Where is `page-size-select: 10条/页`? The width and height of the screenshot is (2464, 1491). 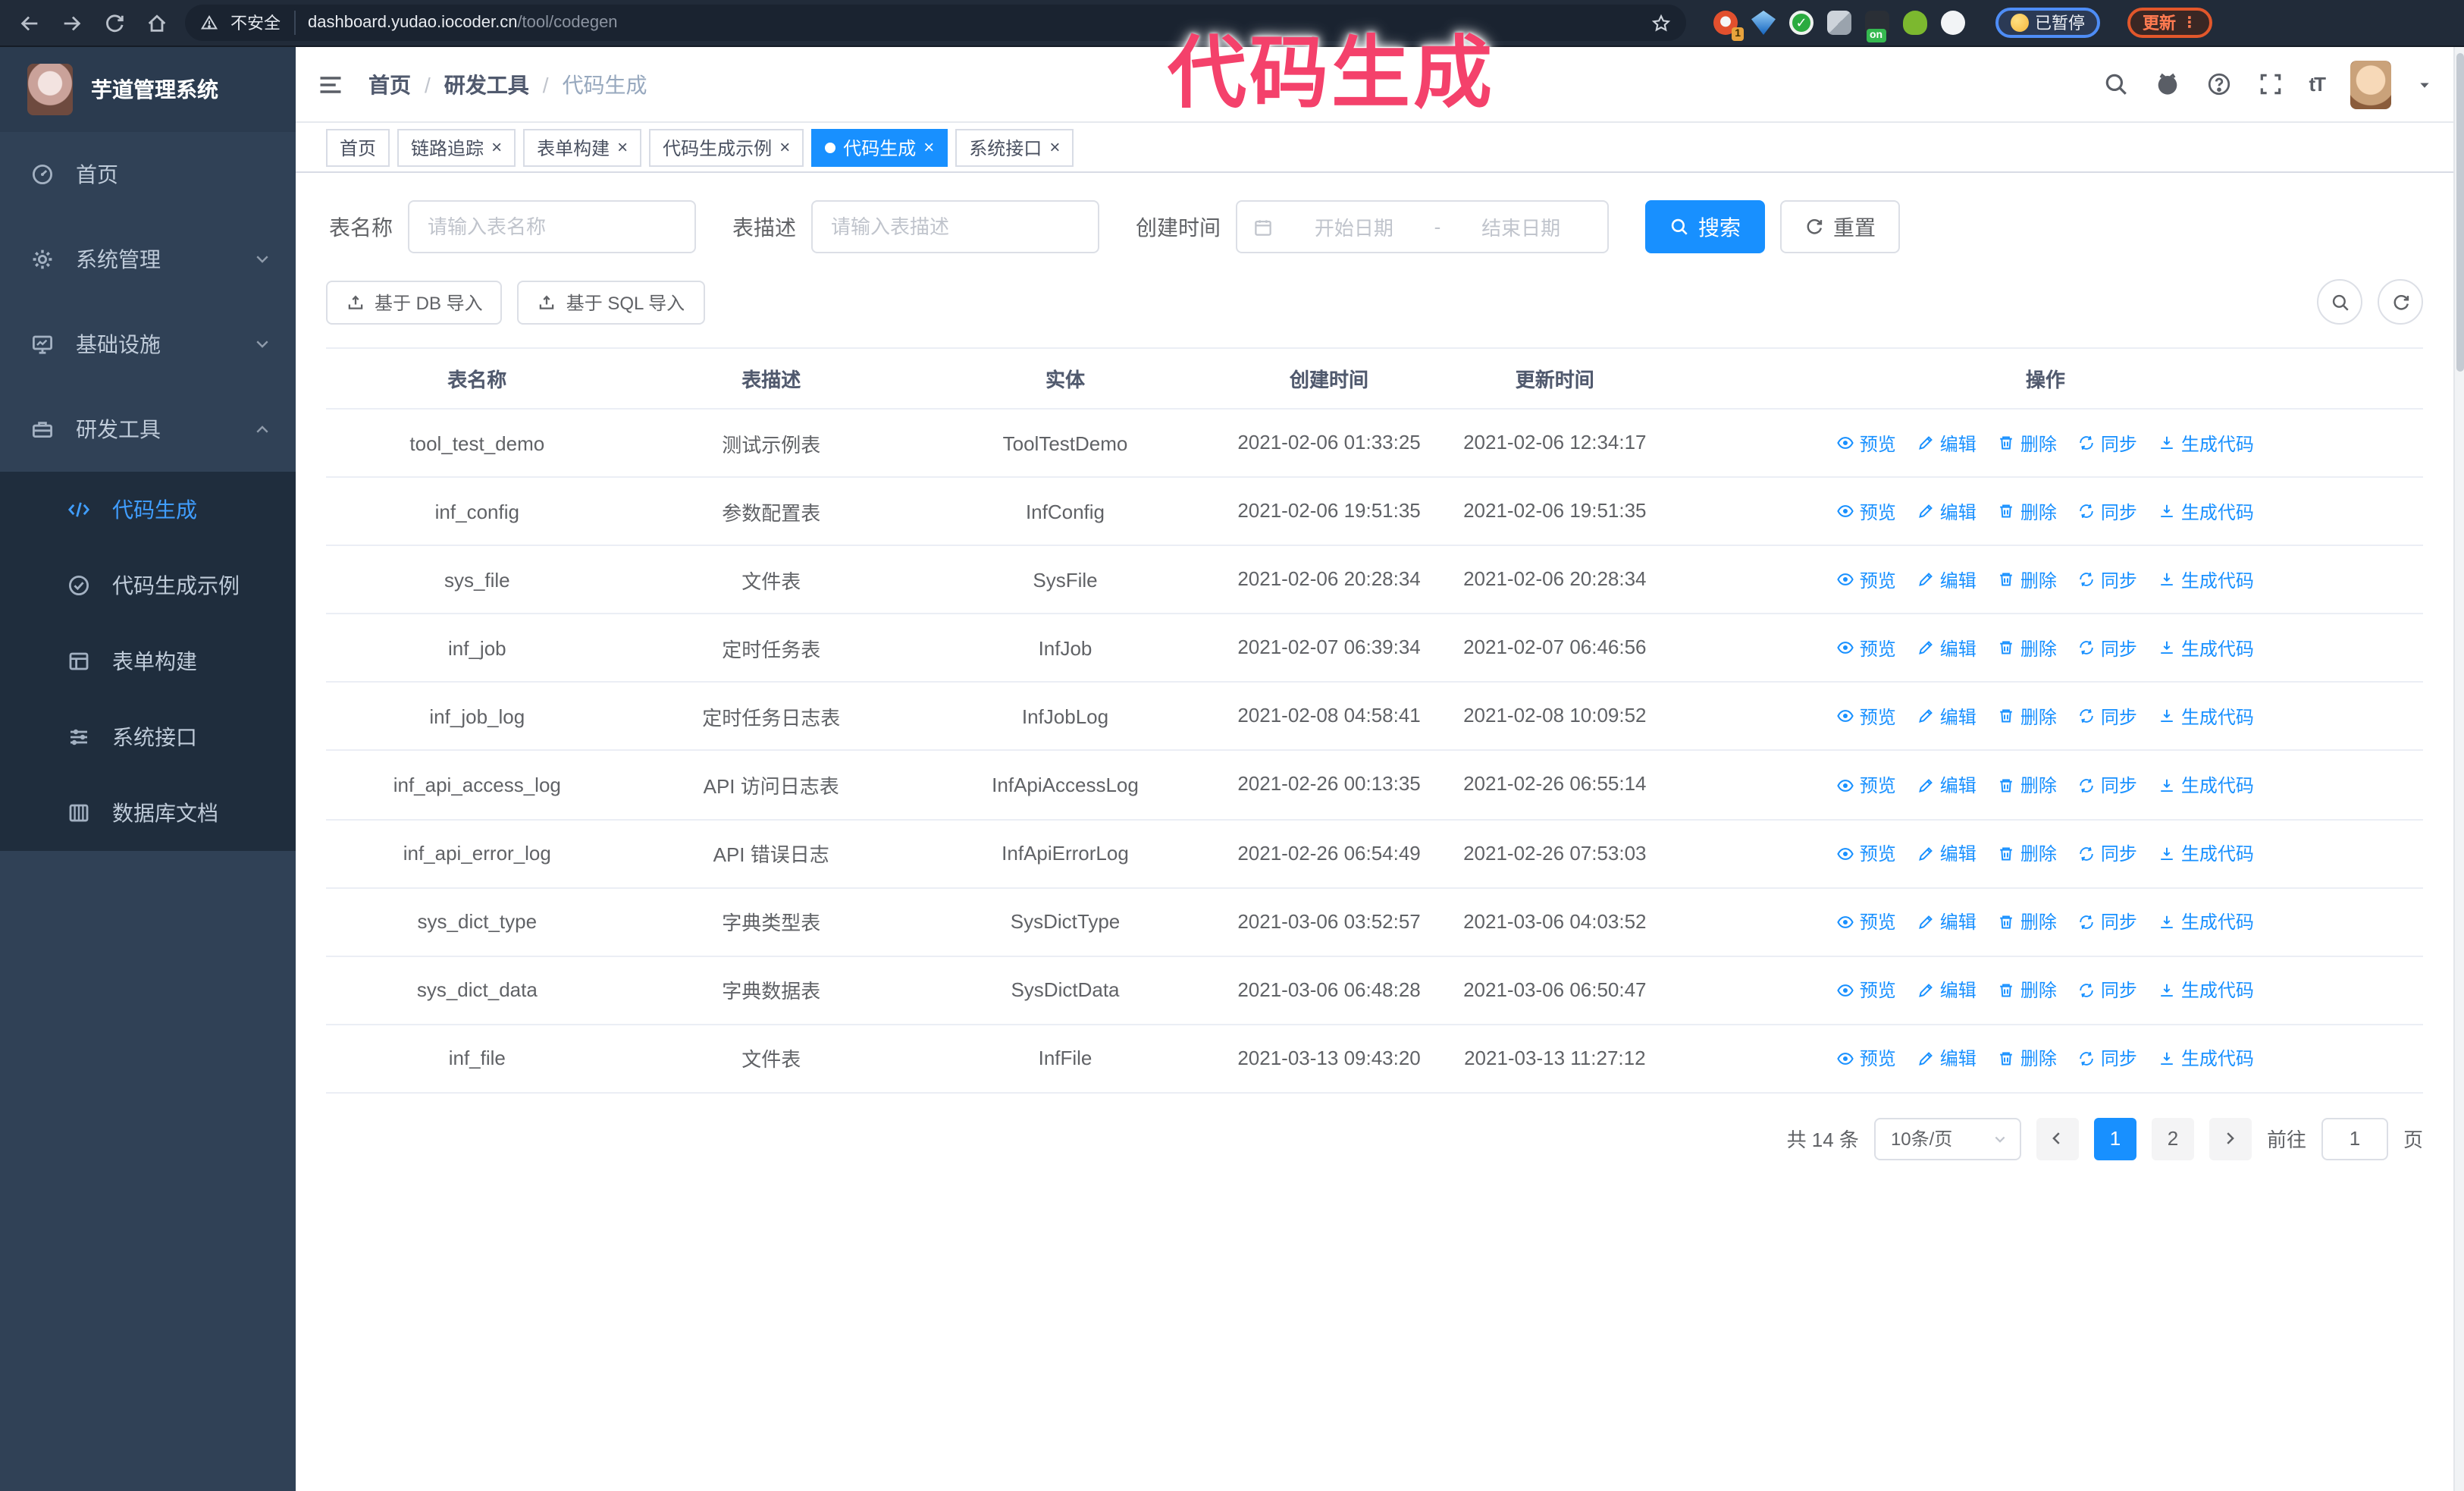
page-size-select: 10条/页 is located at coordinates (1947, 1138).